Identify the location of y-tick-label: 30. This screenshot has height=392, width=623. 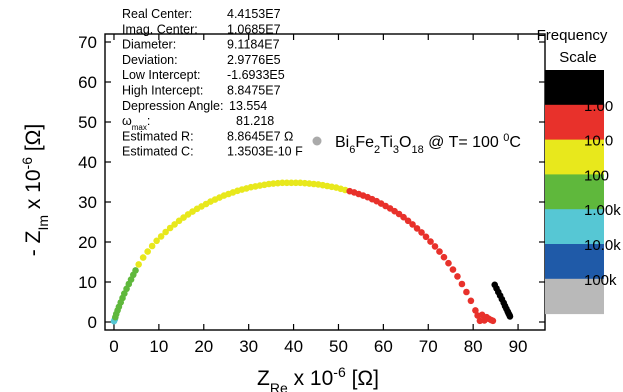
(87, 202).